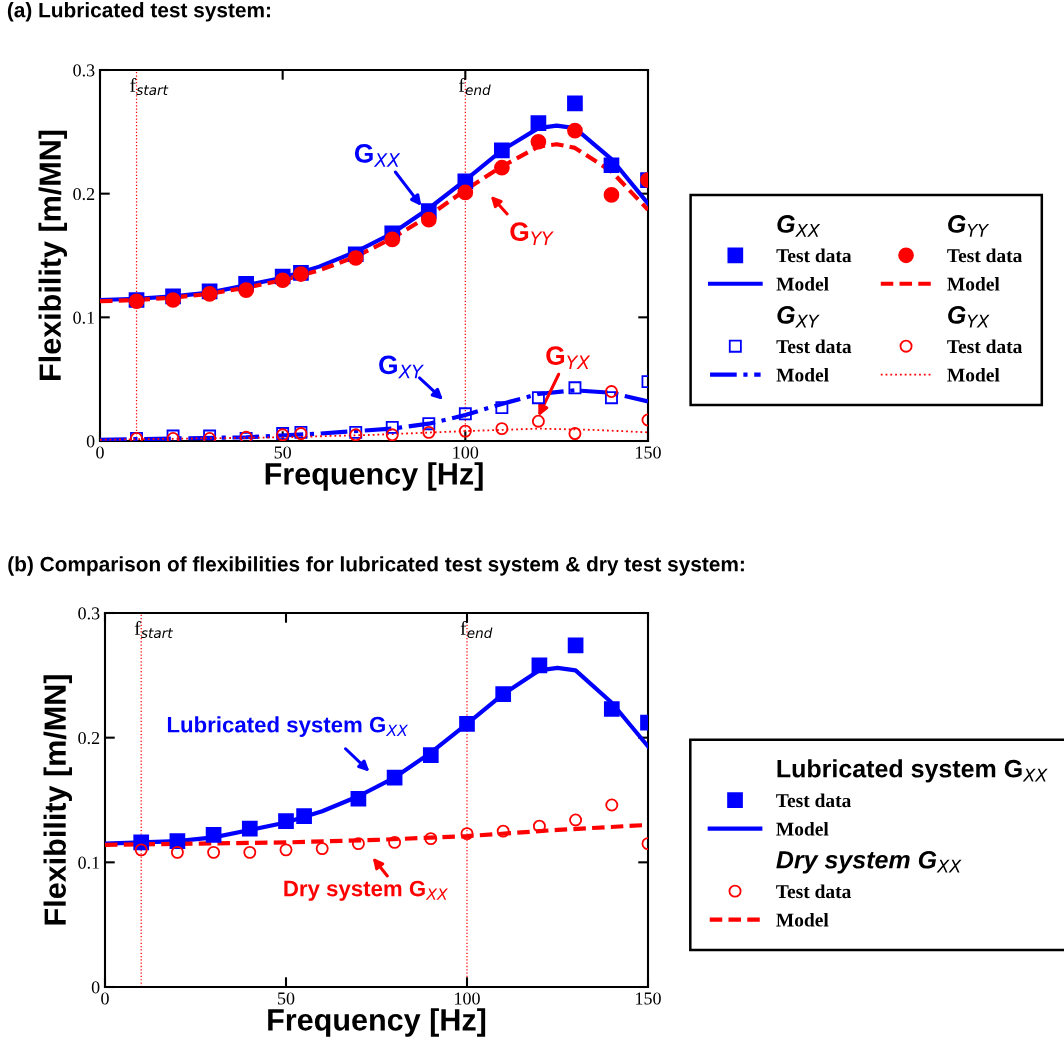  I want to click on annotation: G$_{YX}$, so click(568, 357).